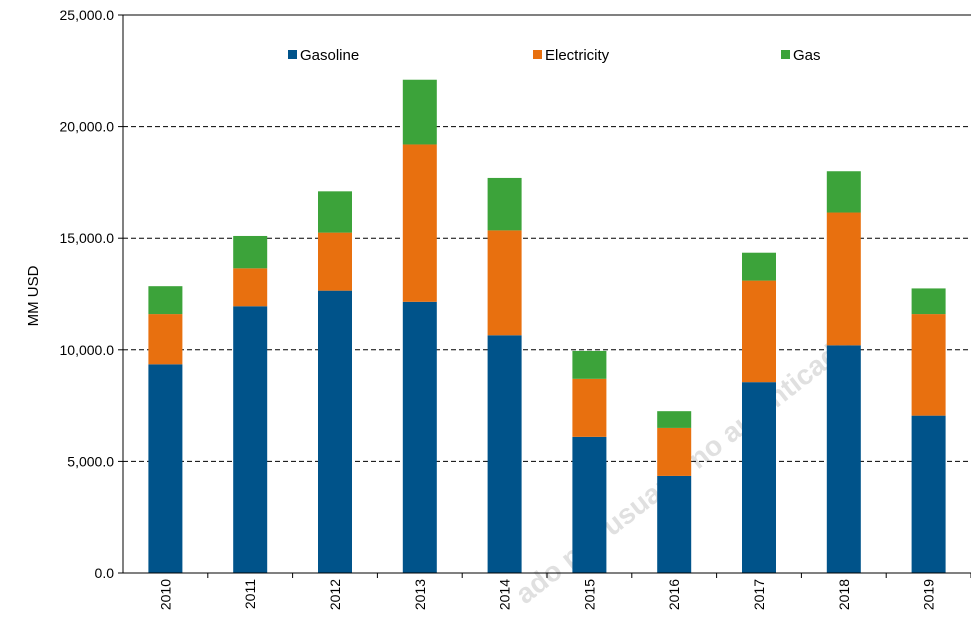 This screenshot has width=971, height=624. What do you see at coordinates (33, 295) in the screenshot?
I see `y-axis-title: MM USD` at bounding box center [33, 295].